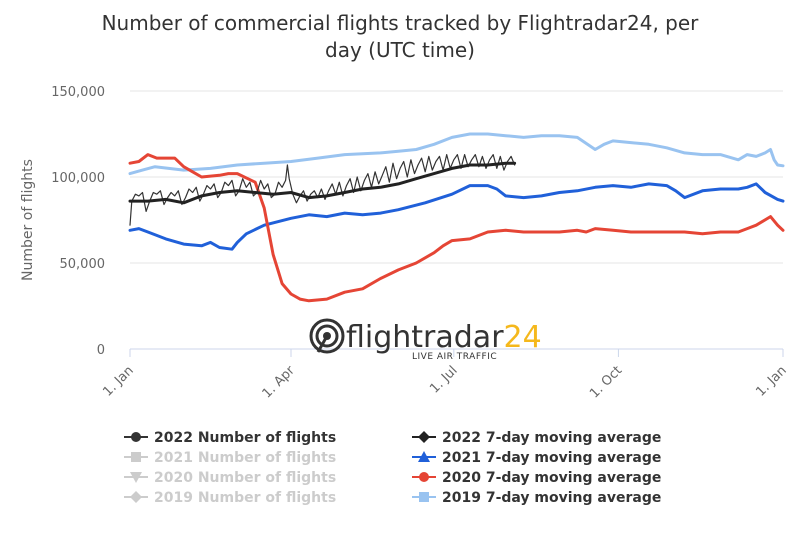 The width and height of the screenshot is (800, 533). I want to click on x-tick-label: 1. Jul, so click(443, 379).